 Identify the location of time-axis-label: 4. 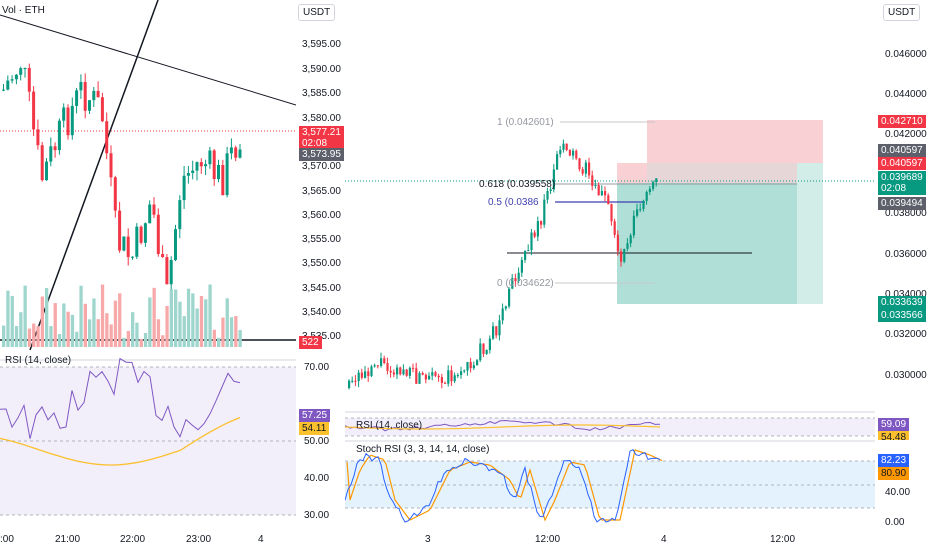
(664, 539).